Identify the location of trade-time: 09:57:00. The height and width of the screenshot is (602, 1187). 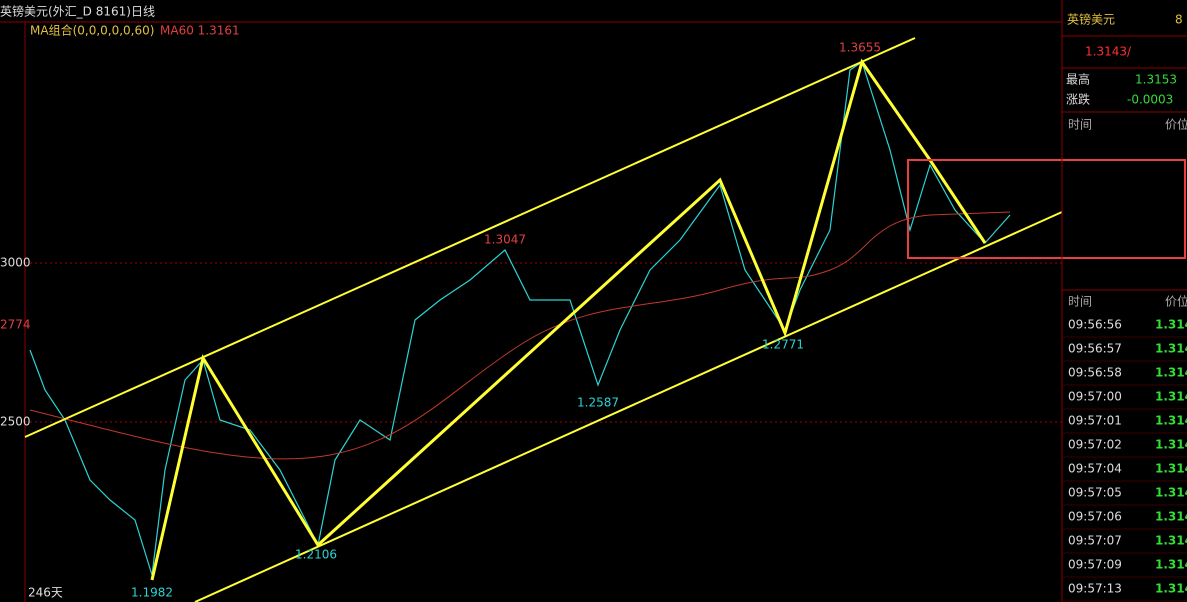
(1095, 397).